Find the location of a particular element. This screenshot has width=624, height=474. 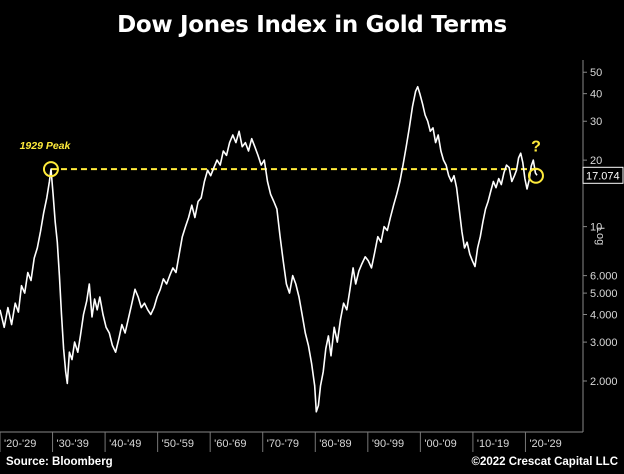

x-tick-label: '60-'69 is located at coordinates (230, 444).